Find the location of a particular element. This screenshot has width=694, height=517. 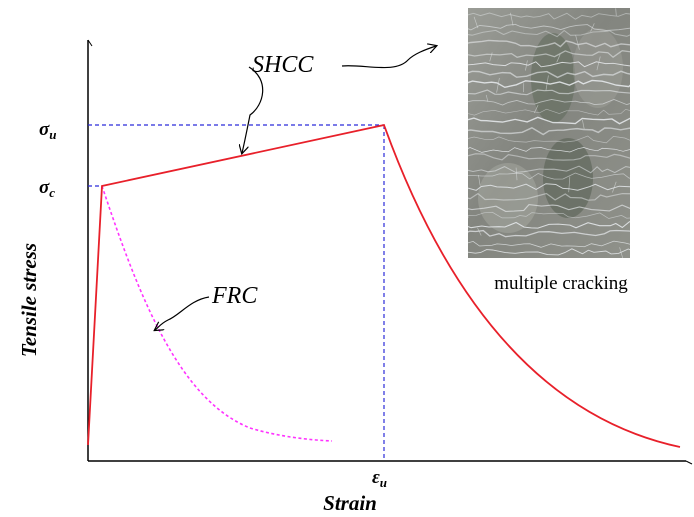

cracked-specimen-image is located at coordinates (549, 133).